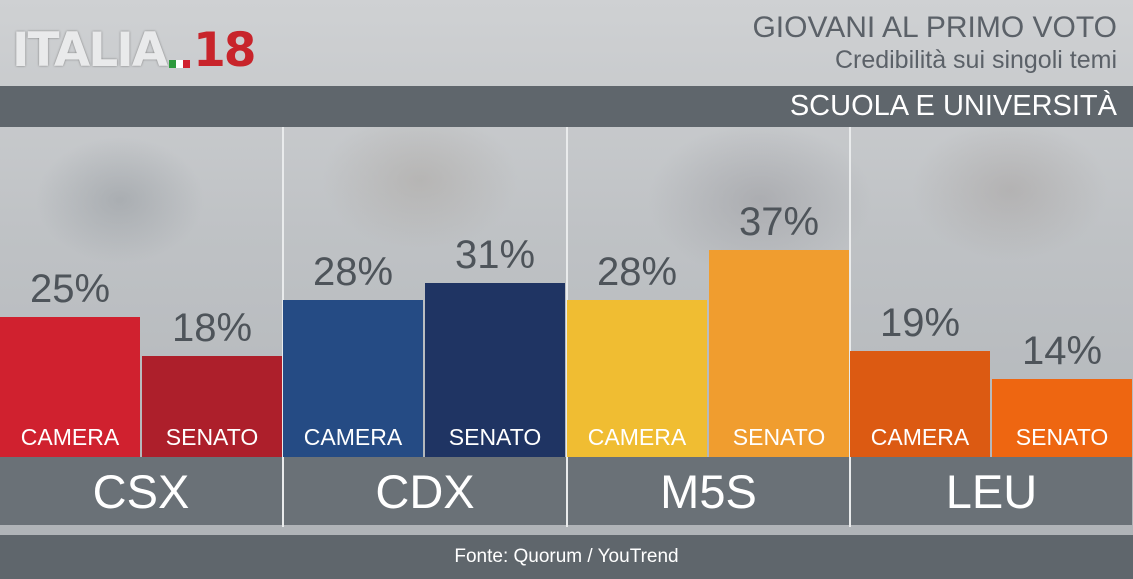 This screenshot has width=1133, height=579. I want to click on chart-subtitle: Credibilità sui singoli temi, so click(975, 60).